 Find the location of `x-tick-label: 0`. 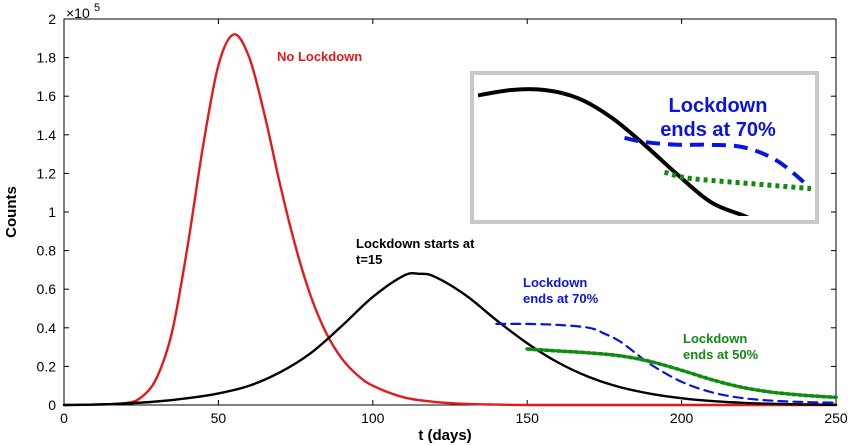

x-tick-label: 0 is located at coordinates (64, 418).